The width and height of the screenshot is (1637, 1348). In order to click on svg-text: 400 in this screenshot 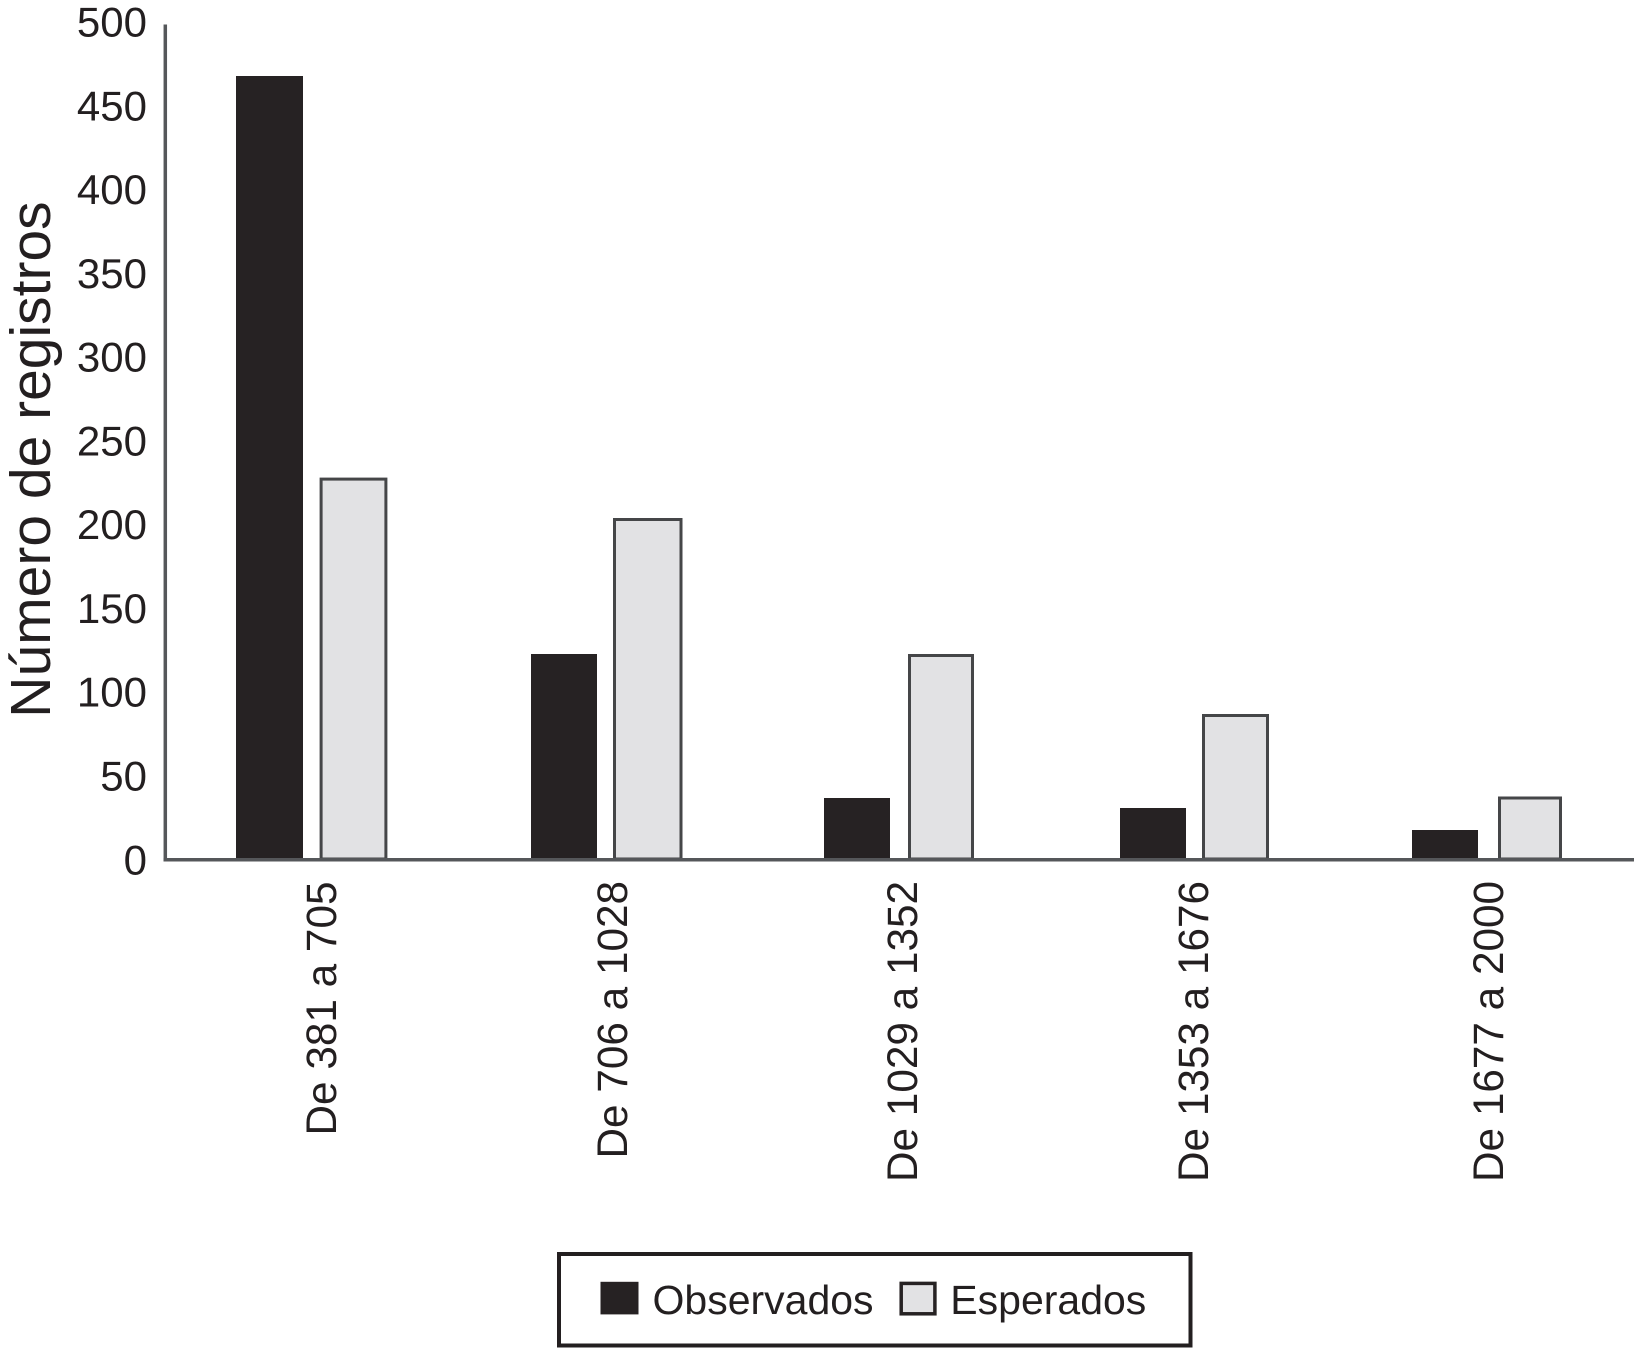, I will do `click(112, 189)`.